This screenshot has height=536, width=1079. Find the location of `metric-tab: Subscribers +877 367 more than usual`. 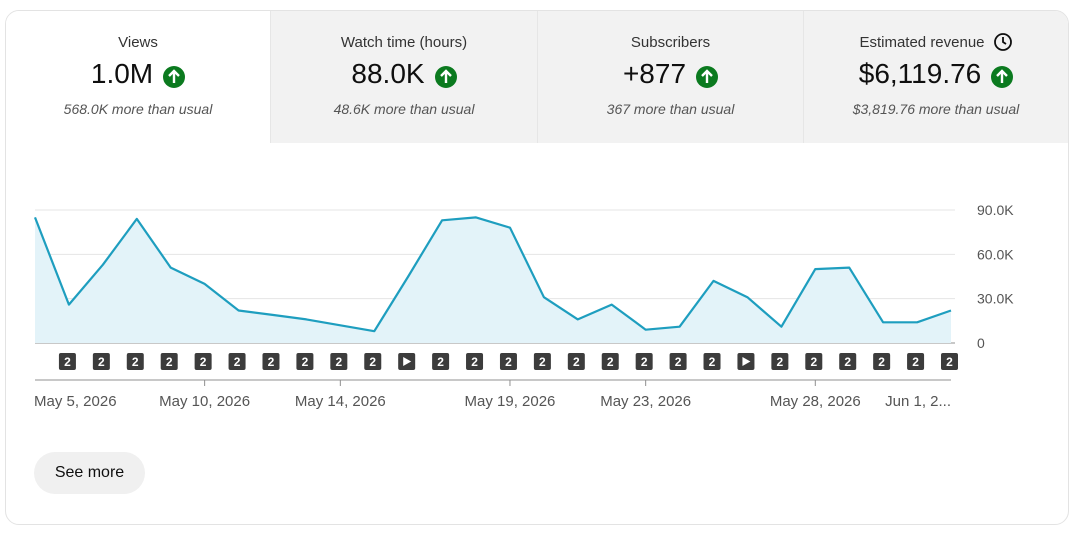

metric-tab: Subscribers +877 367 more than usual is located at coordinates (670, 77).